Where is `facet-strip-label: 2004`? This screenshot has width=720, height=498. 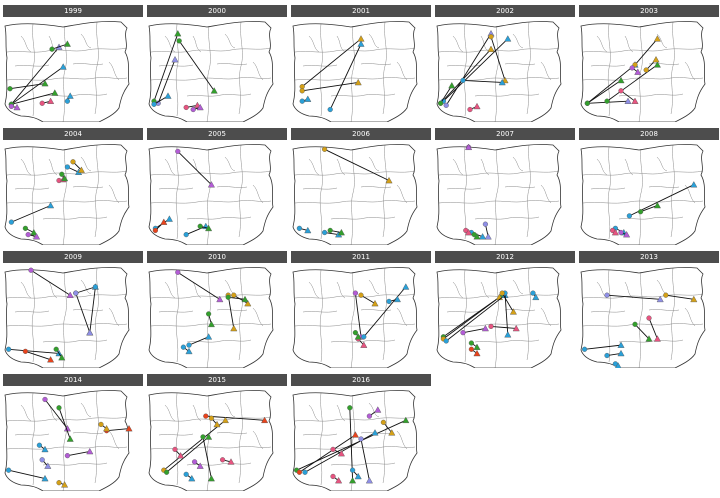 facet-strip-label: 2004 is located at coordinates (73, 134).